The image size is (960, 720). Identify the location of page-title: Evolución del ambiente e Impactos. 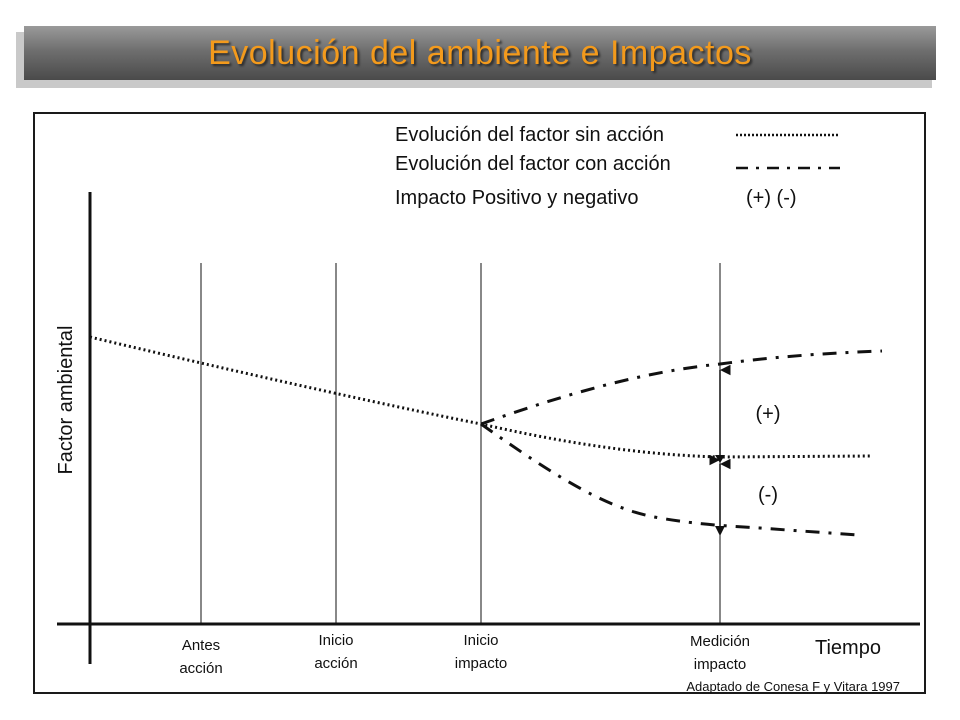
(480, 52).